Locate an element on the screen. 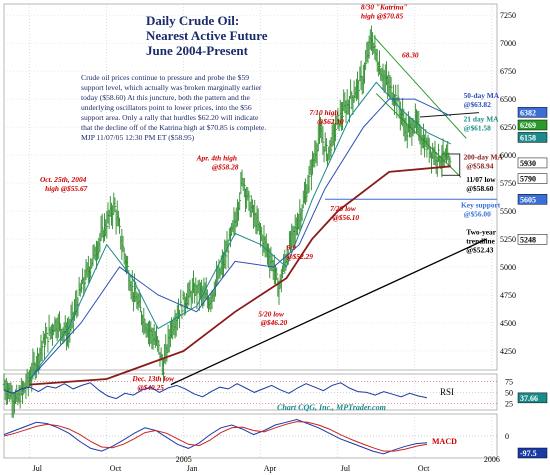 The width and height of the screenshot is (550, 475). annotation: Apr. 4th high is located at coordinates (216, 158).